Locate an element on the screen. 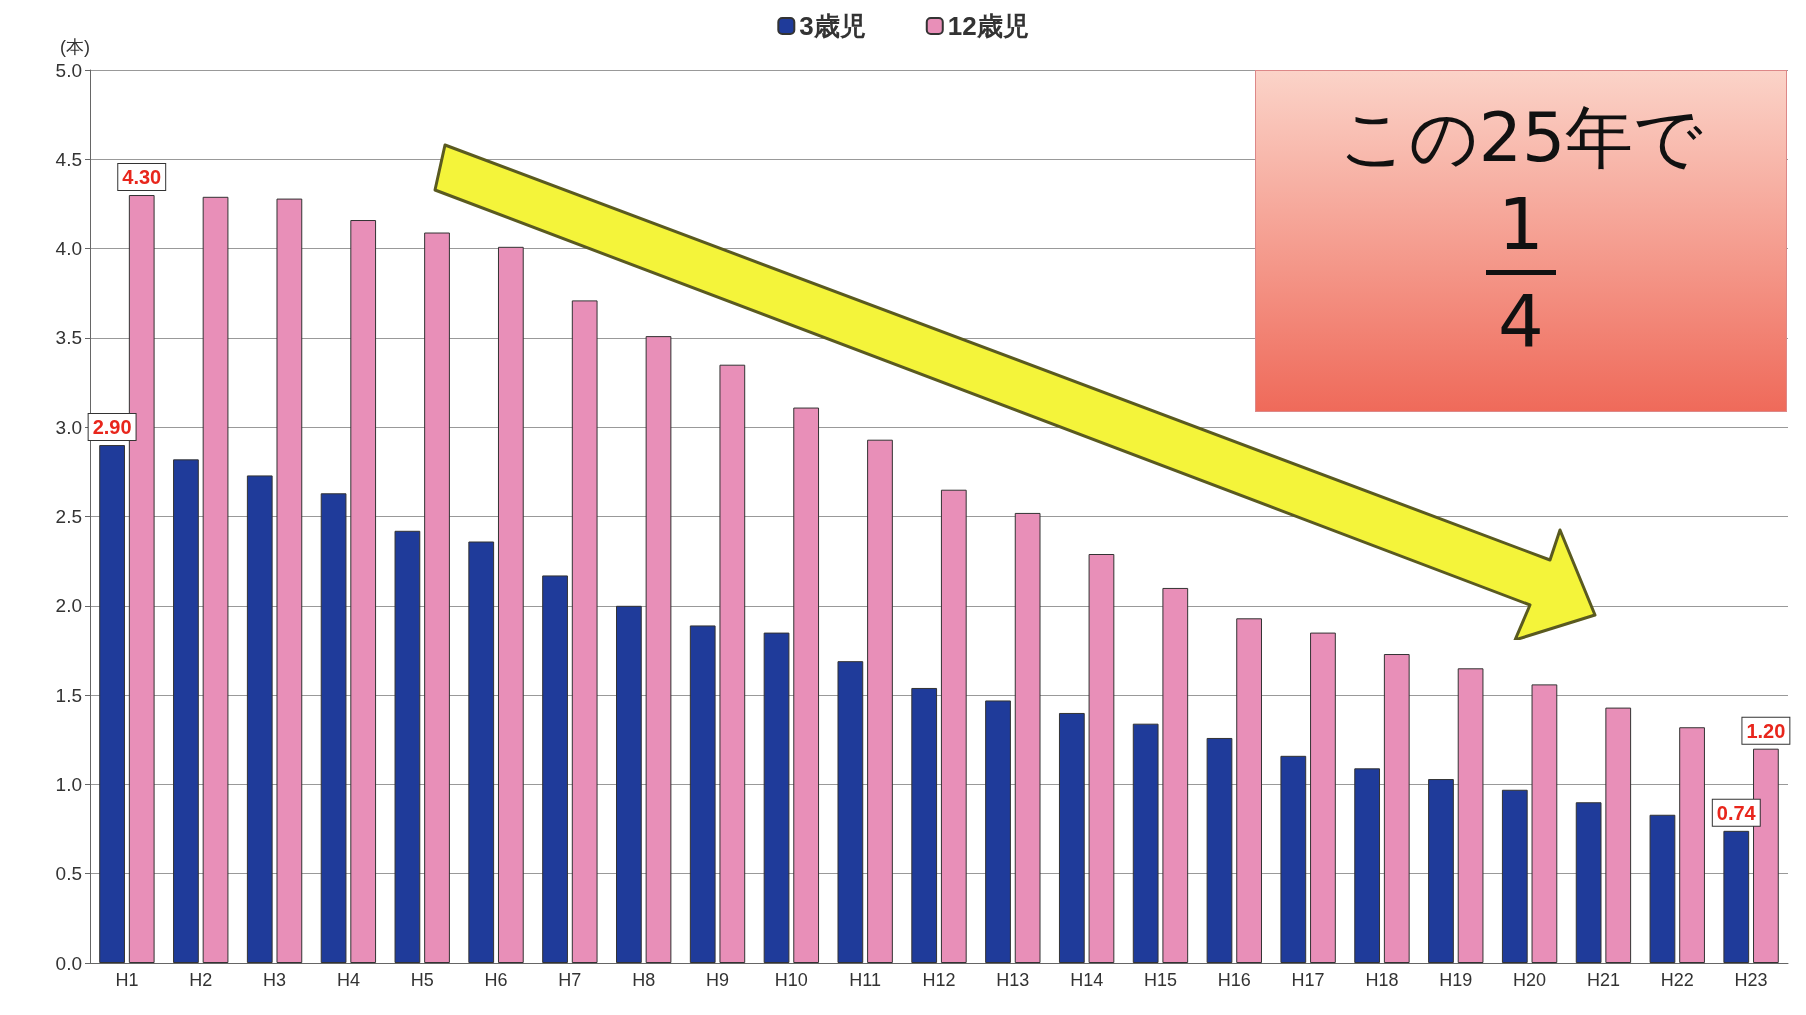 This screenshot has height=1015, width=1806. x-tick-label: H9 is located at coordinates (718, 980).